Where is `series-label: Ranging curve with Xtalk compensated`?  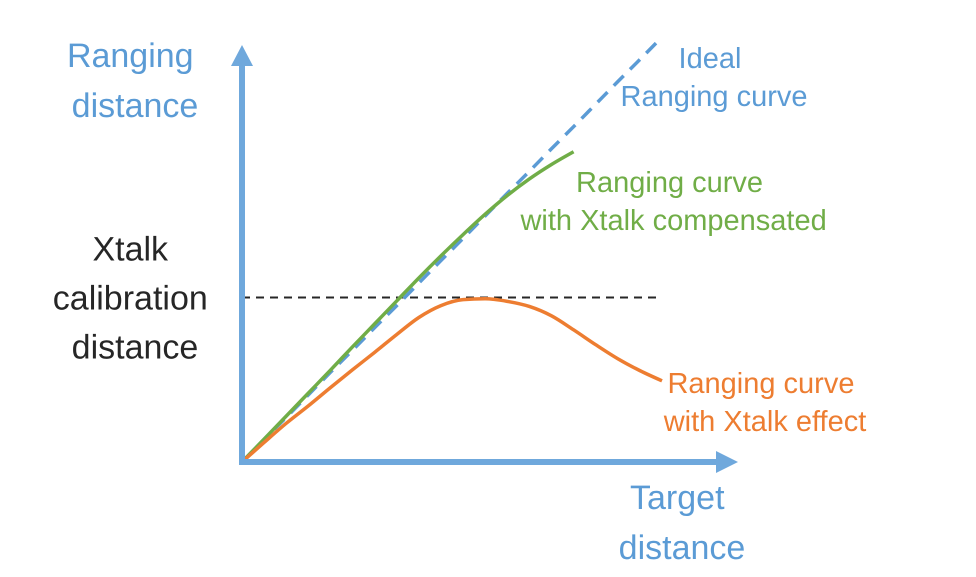 series-label: Ranging curve with Xtalk compensated is located at coordinates (673, 201).